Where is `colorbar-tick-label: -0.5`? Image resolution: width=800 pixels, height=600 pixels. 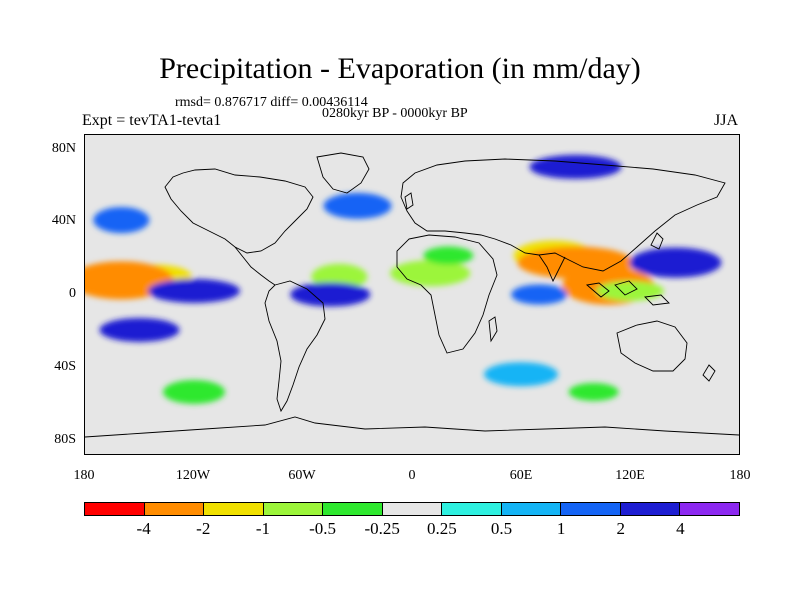
colorbar-tick-label: -0.5 is located at coordinates (322, 528).